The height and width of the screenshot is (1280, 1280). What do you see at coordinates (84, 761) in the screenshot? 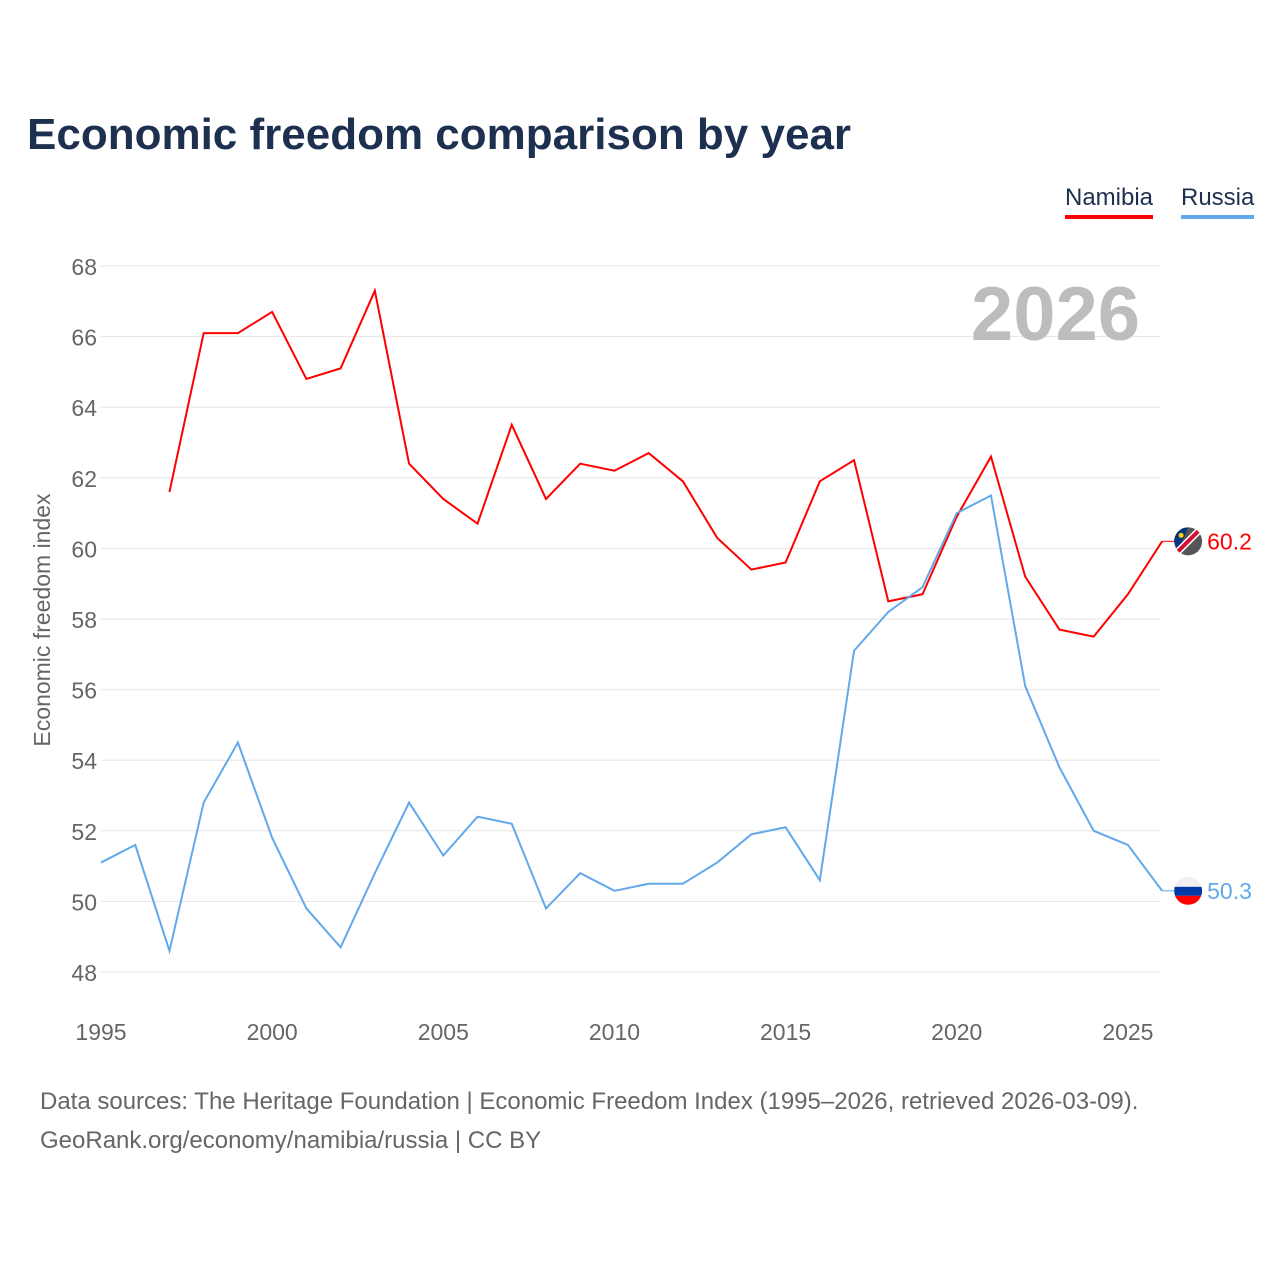
I see `y-tick-label: 54` at bounding box center [84, 761].